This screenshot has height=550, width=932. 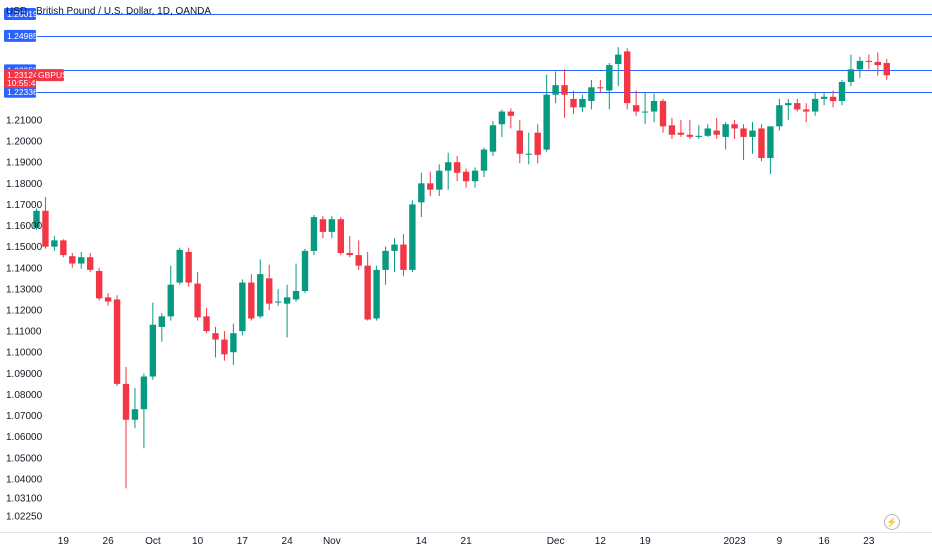 I want to click on line-price-tag-label: 1.24985, so click(x=22, y=36).